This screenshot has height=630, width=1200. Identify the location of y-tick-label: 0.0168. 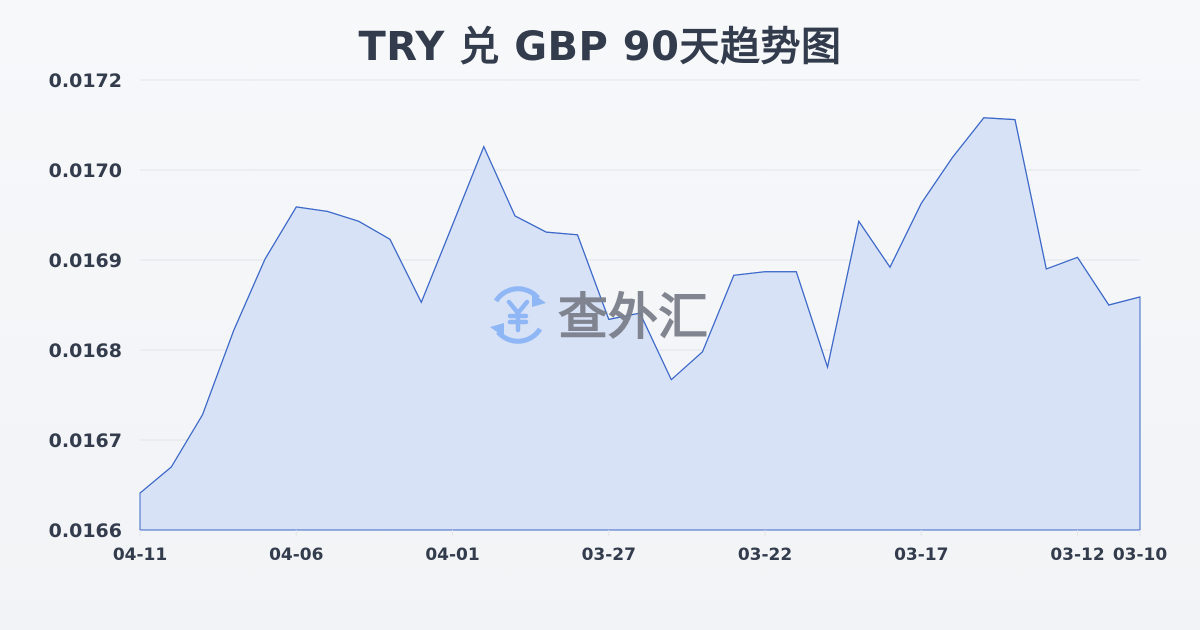
(85, 351).